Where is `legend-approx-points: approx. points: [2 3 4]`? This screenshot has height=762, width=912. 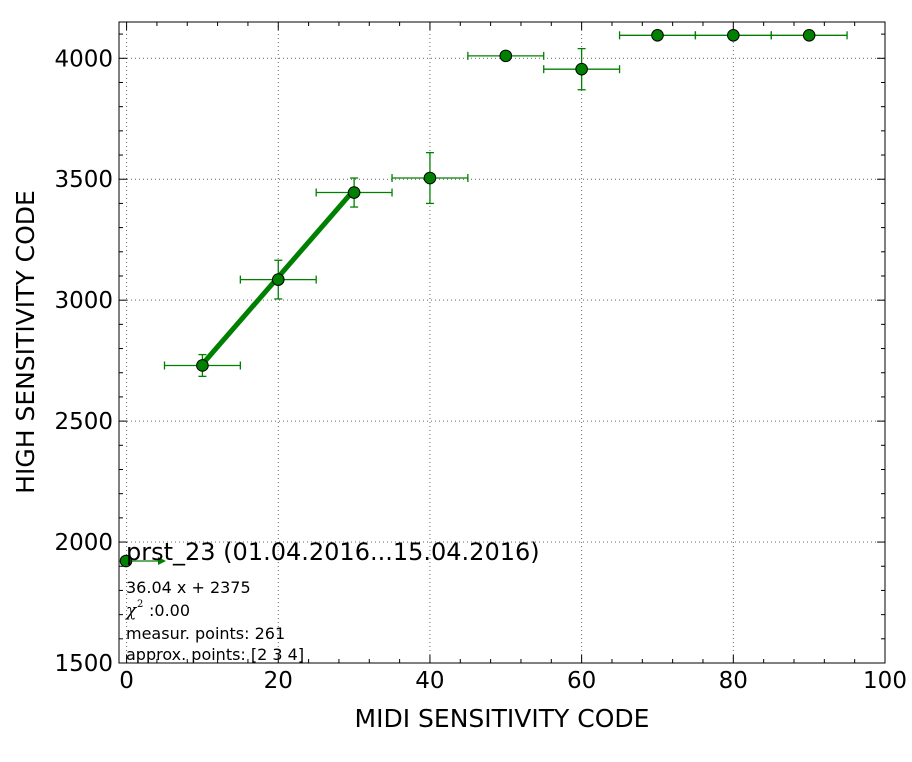
legend-approx-points: approx. points: [2 3 4] is located at coordinates (215, 654).